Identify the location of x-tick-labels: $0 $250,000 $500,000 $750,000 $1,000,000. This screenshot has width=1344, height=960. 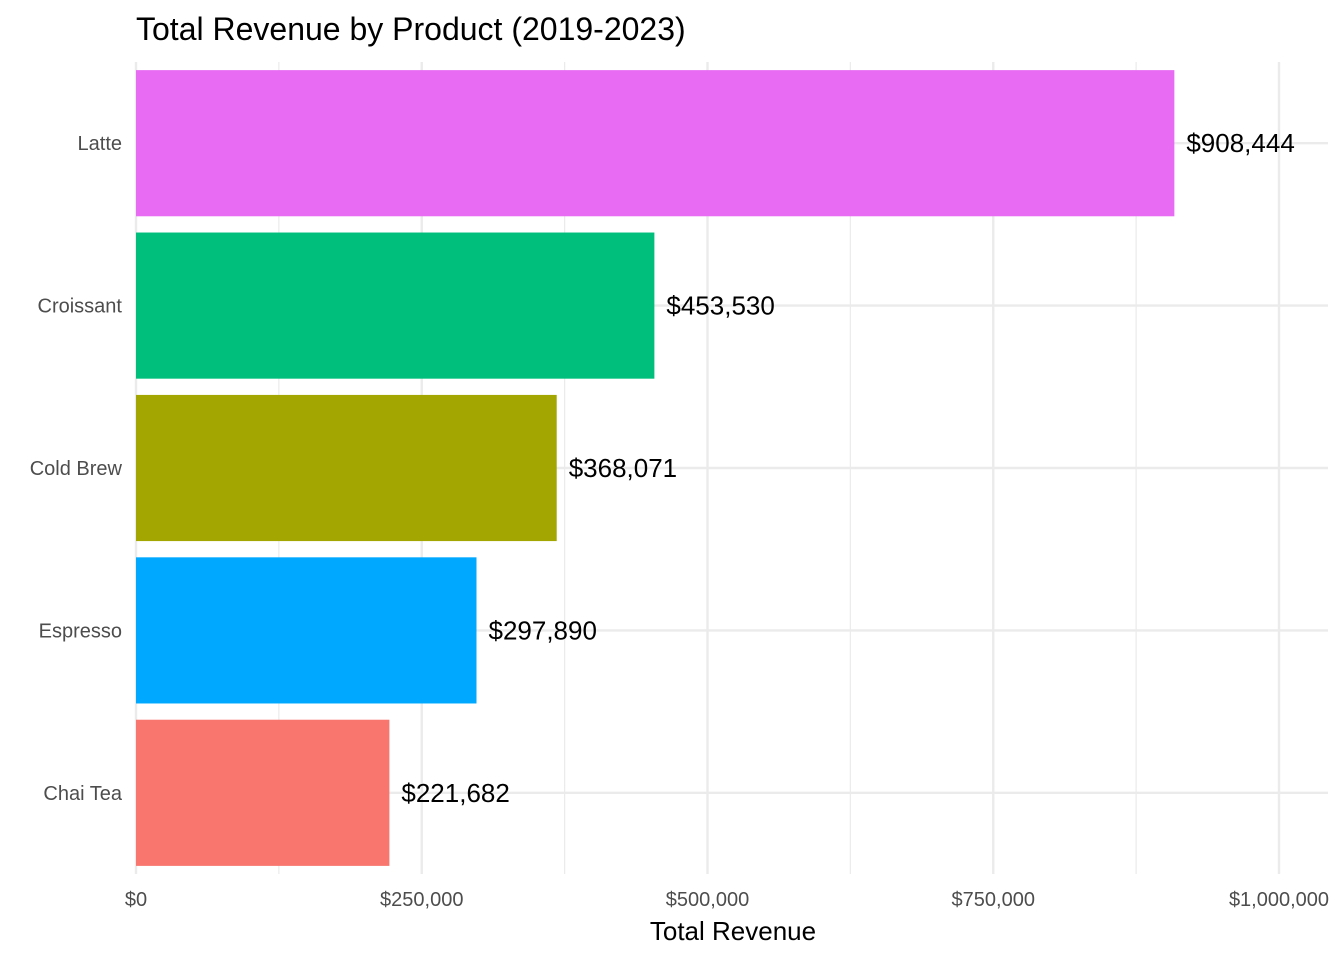
(727, 900).